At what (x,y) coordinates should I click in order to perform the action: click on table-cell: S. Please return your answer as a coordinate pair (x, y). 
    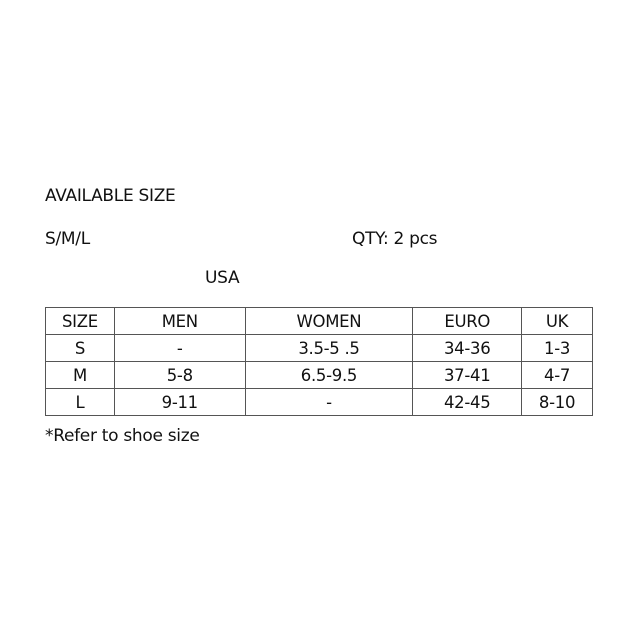
    Looking at the image, I should click on (80, 348).